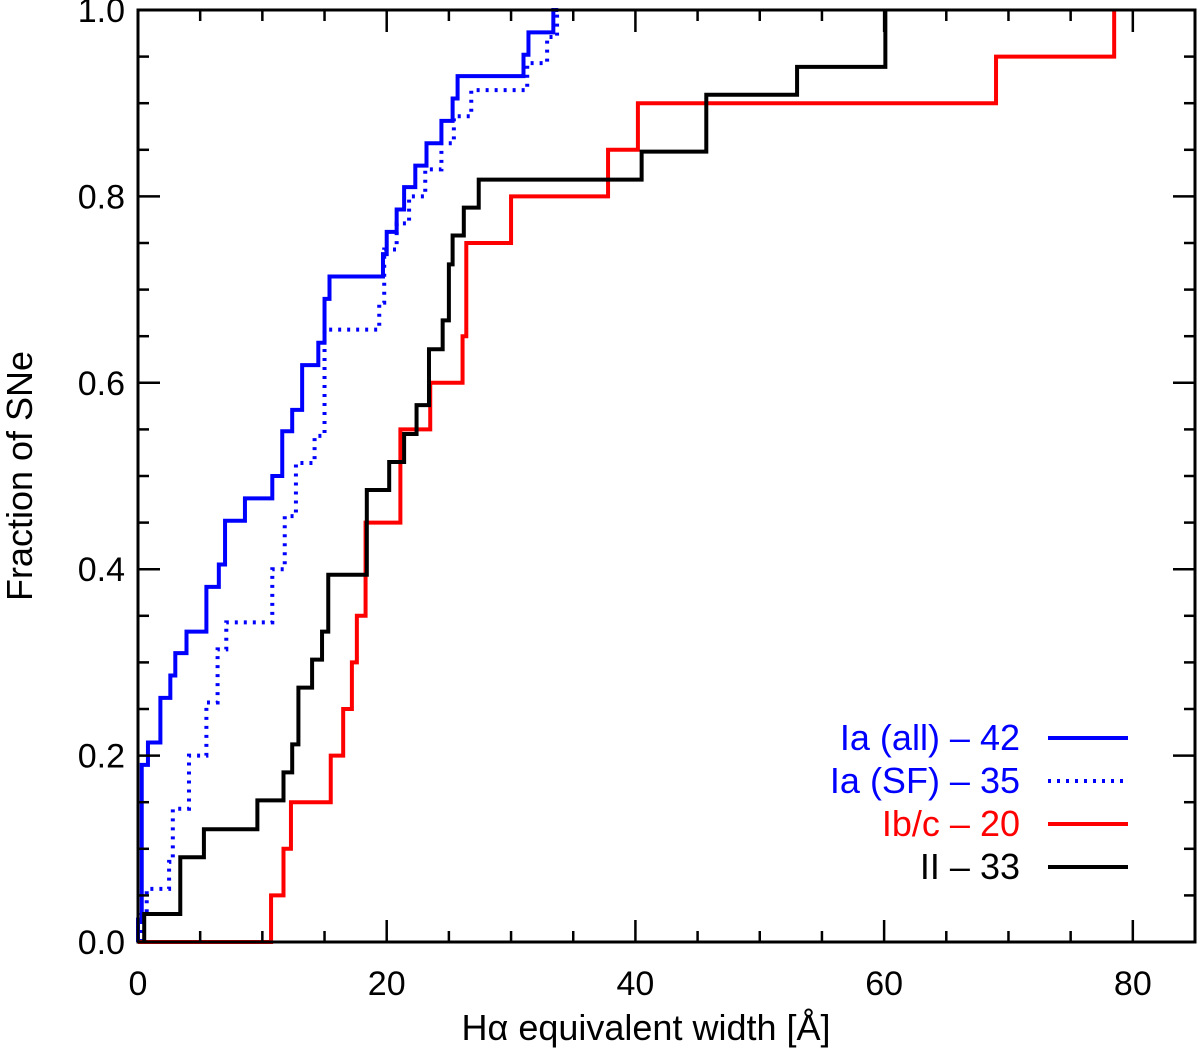 The height and width of the screenshot is (1055, 1200). Describe the element at coordinates (101, 384) in the screenshot. I see `y-tick-label: 0.6` at that location.